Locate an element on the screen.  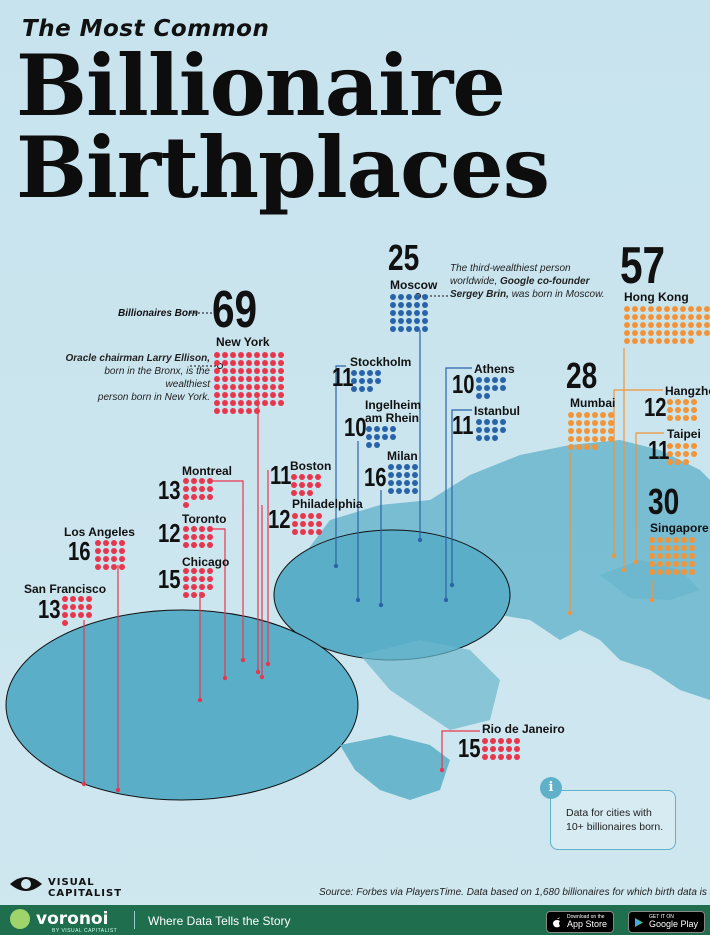
city-location-marker-moscow is located at coordinates (420, 540).